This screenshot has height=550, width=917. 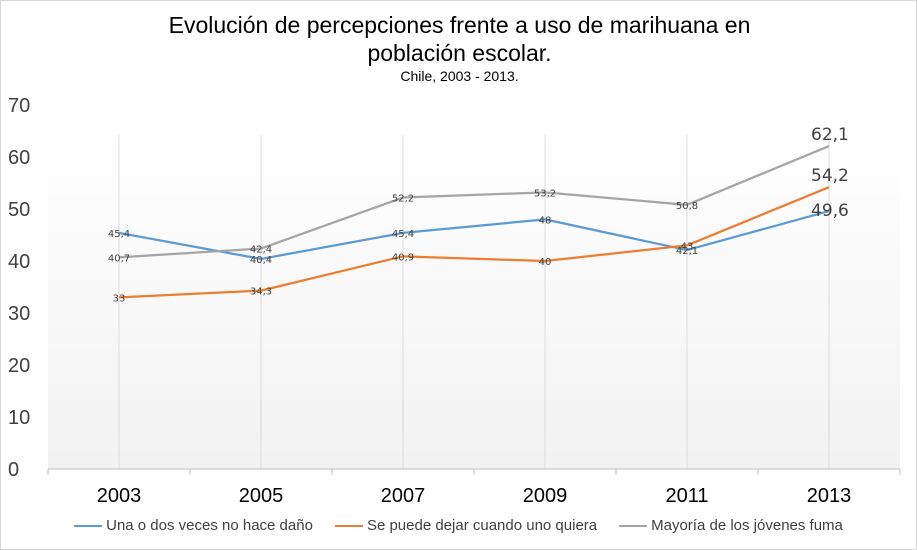 I want to click on data-label-s2-2009: 40, so click(x=545, y=262).